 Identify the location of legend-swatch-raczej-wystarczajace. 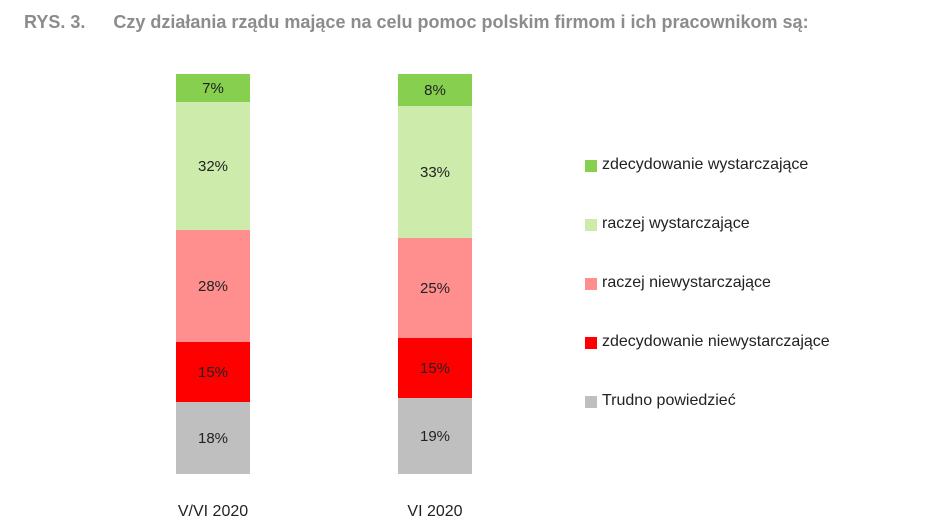
(591, 225).